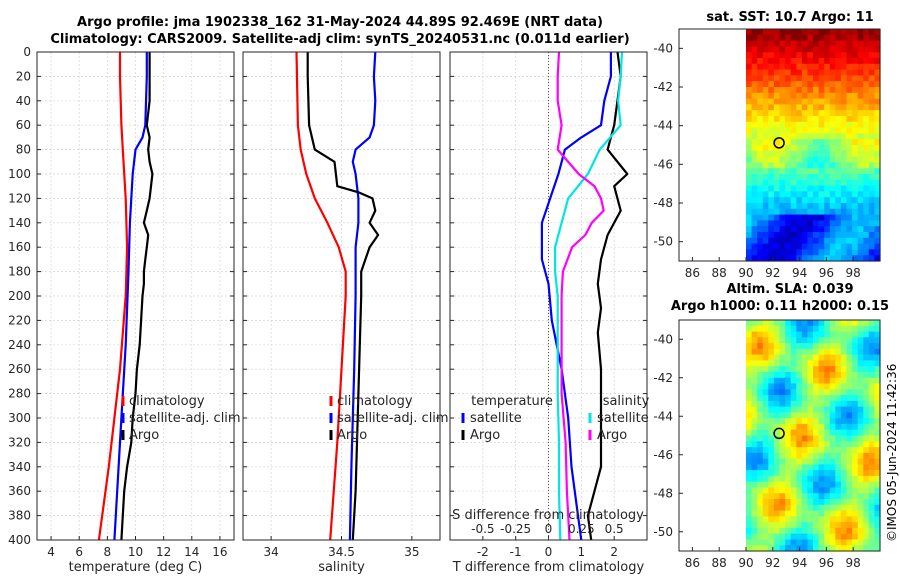  What do you see at coordinates (719, 563) in the screenshot?
I see `map-x-tick-label: 88` at bounding box center [719, 563].